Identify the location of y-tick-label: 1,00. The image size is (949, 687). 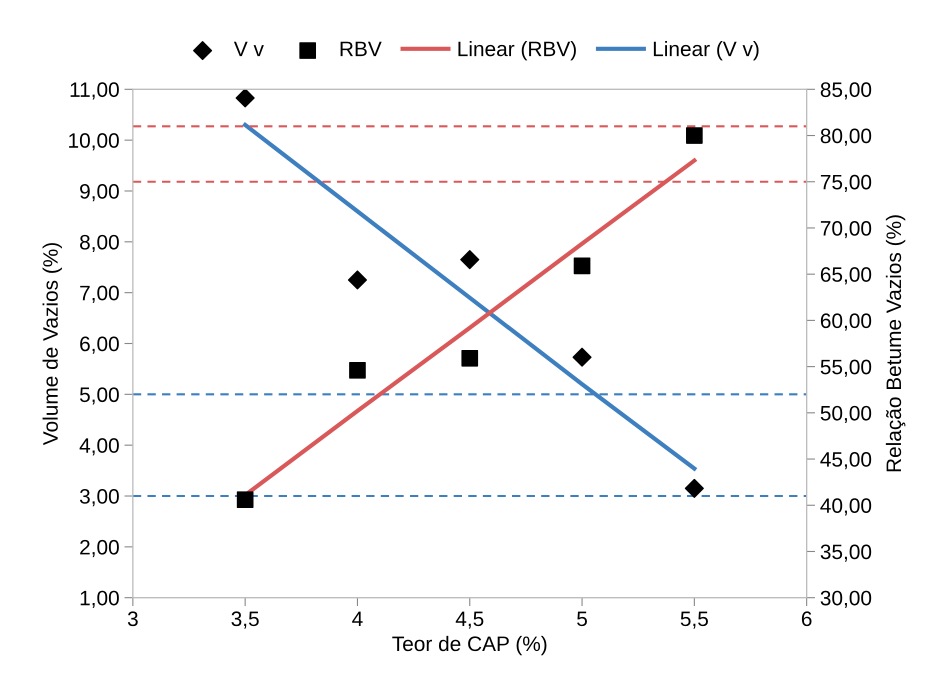
(99, 599).